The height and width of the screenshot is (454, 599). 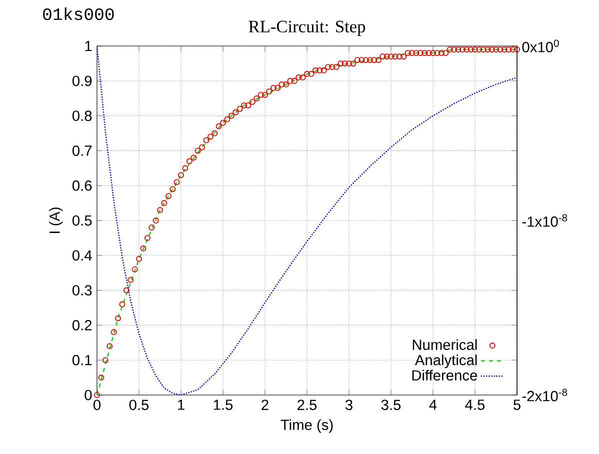 What do you see at coordinates (545, 220) in the screenshot?
I see `y2-tick-label: -1x10$^{-8}$` at bounding box center [545, 220].